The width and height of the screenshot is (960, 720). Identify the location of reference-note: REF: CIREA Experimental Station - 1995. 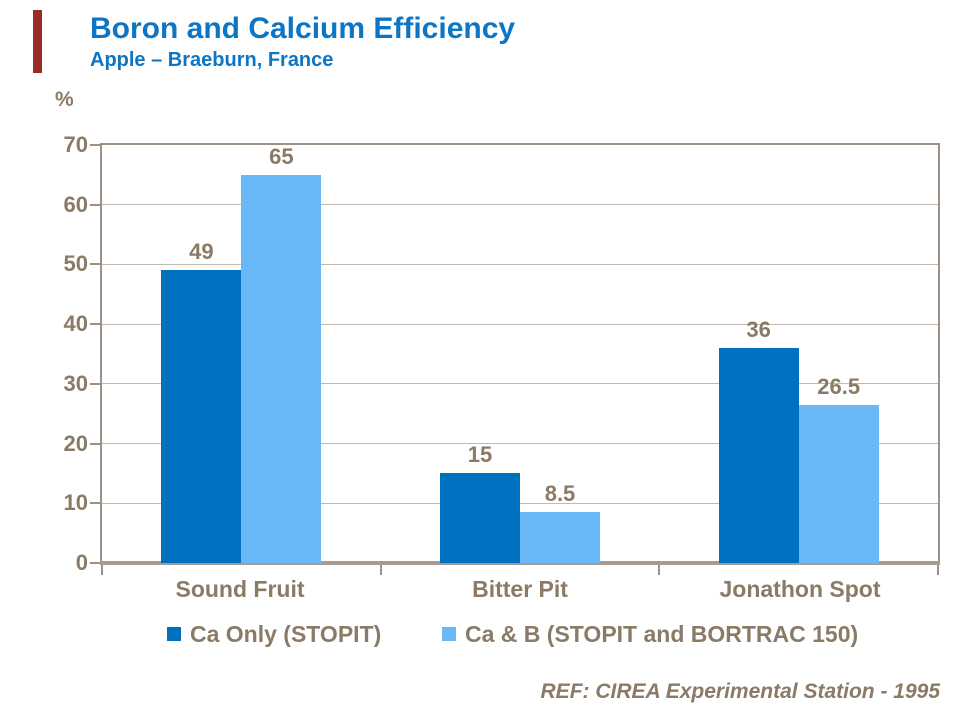
(740, 691).